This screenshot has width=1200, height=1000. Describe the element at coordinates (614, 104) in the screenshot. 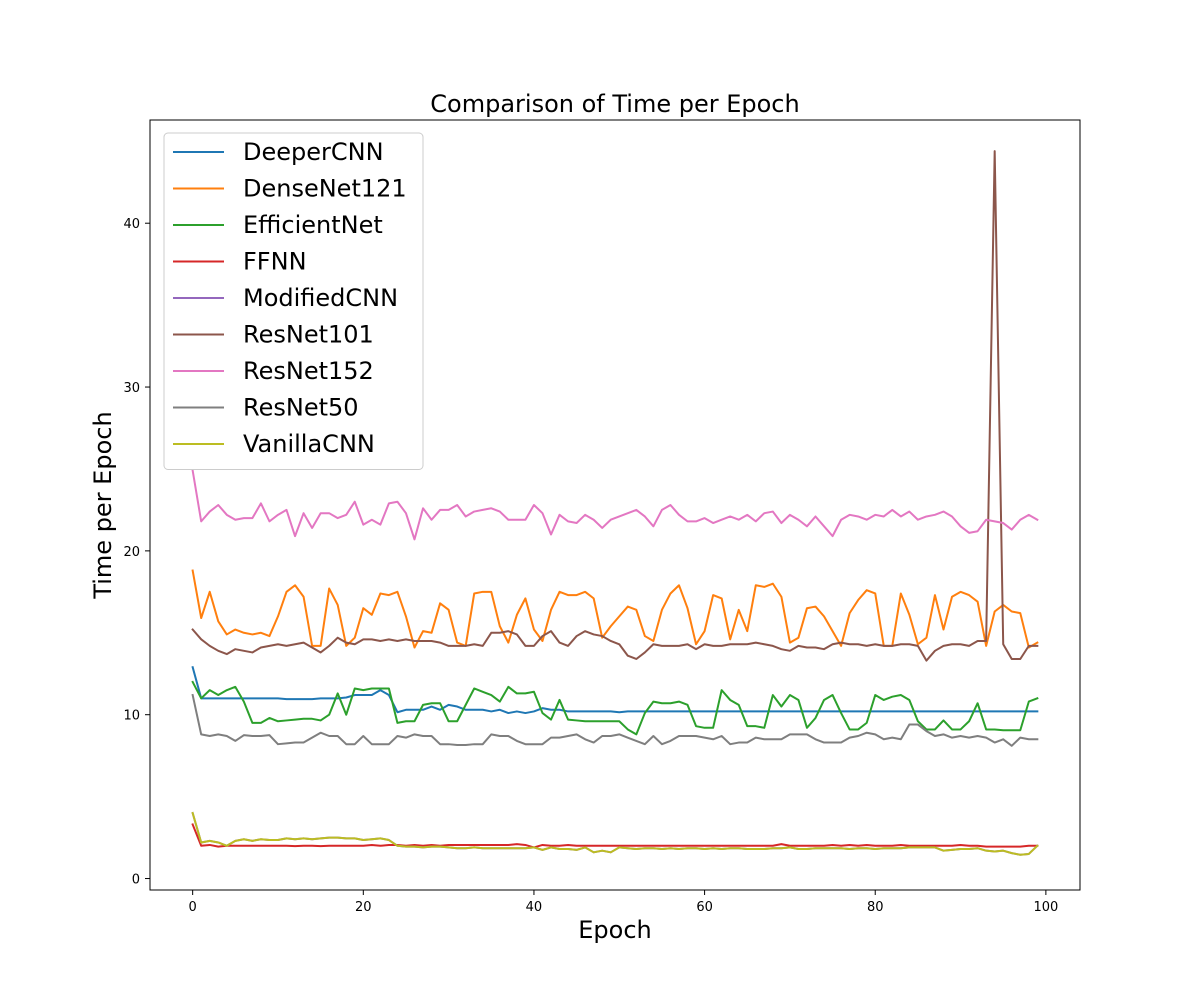

I see `chart-title: Comparison of Time per Epoch` at that location.